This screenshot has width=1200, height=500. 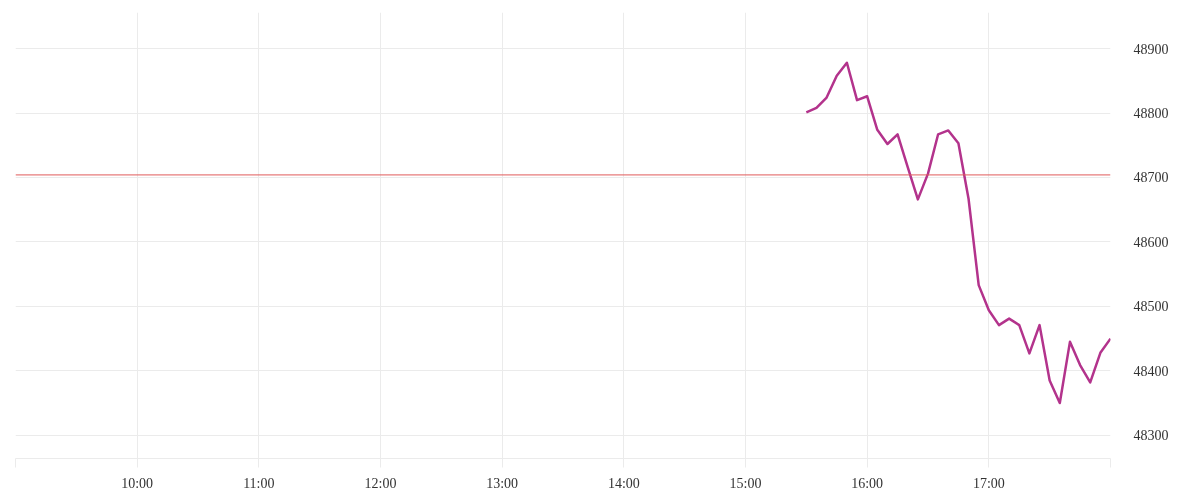 What do you see at coordinates (1151, 114) in the screenshot?
I see `y-tick-label: 48800` at bounding box center [1151, 114].